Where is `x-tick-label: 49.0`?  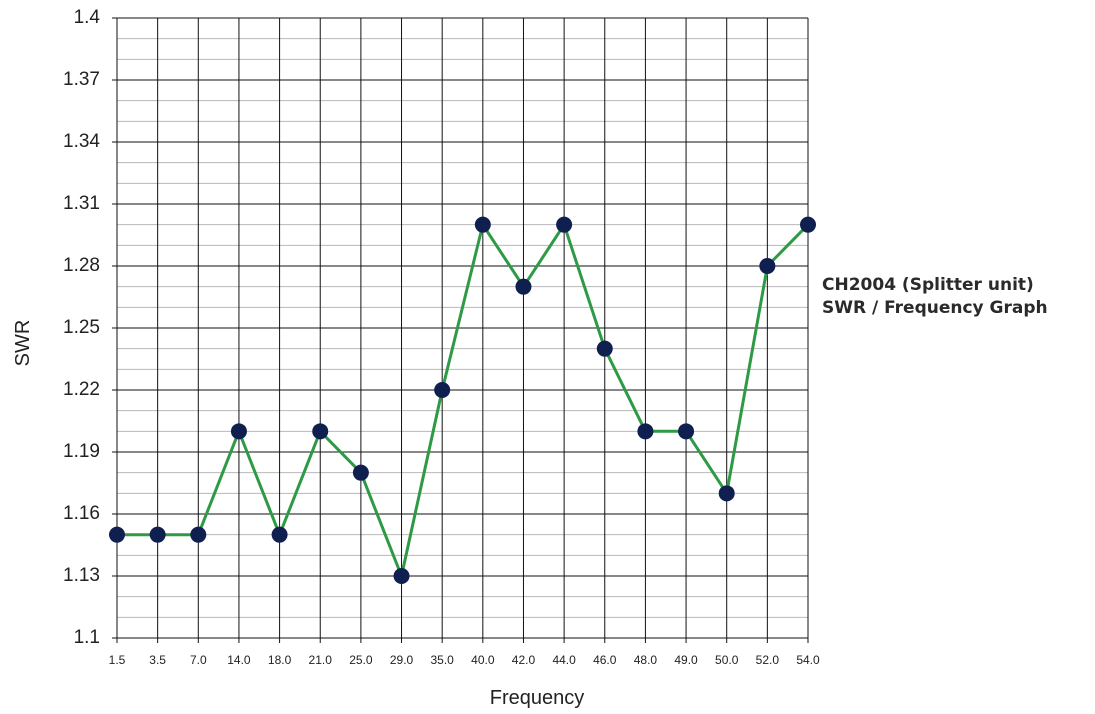 x-tick-label: 49.0 is located at coordinates (686, 660).